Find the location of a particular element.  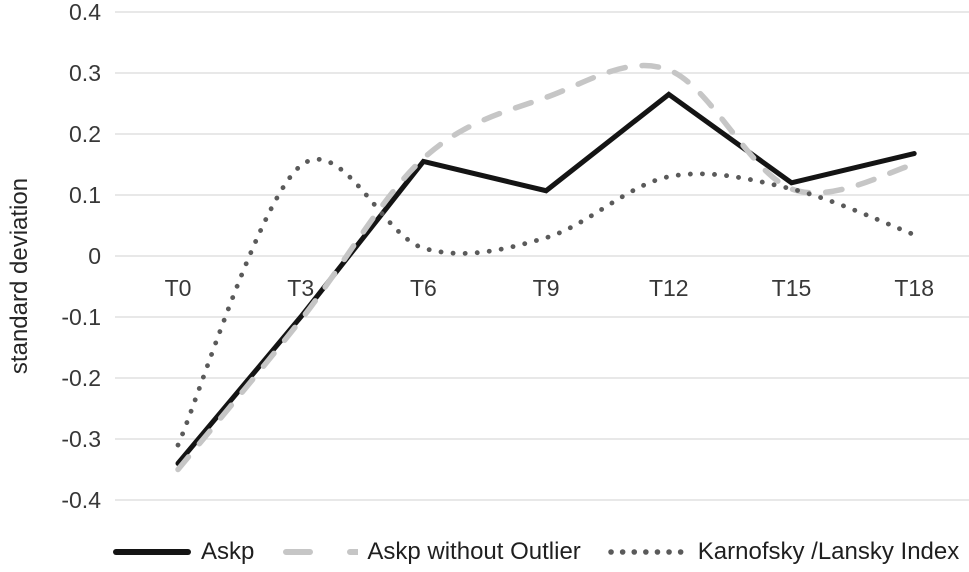

x-tick-label: T9 is located at coordinates (546, 288).